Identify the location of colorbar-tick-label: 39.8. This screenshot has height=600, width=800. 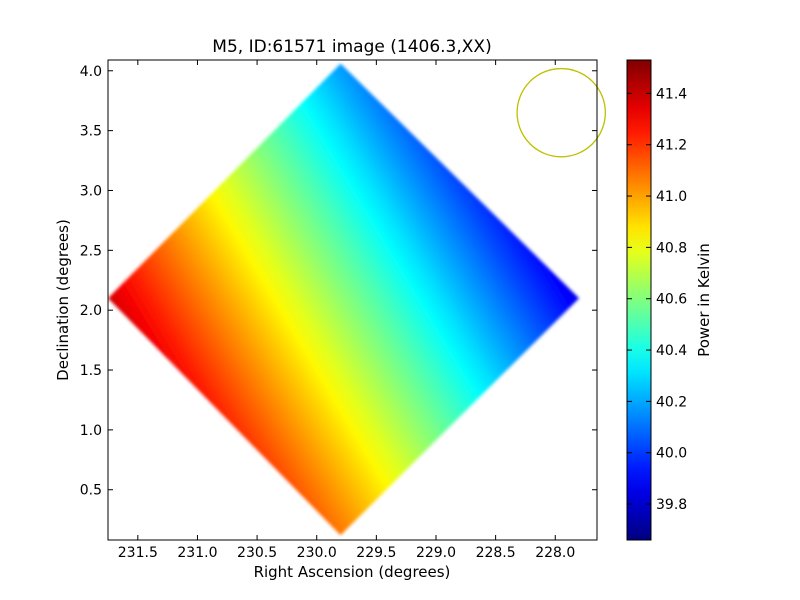
(671, 505).